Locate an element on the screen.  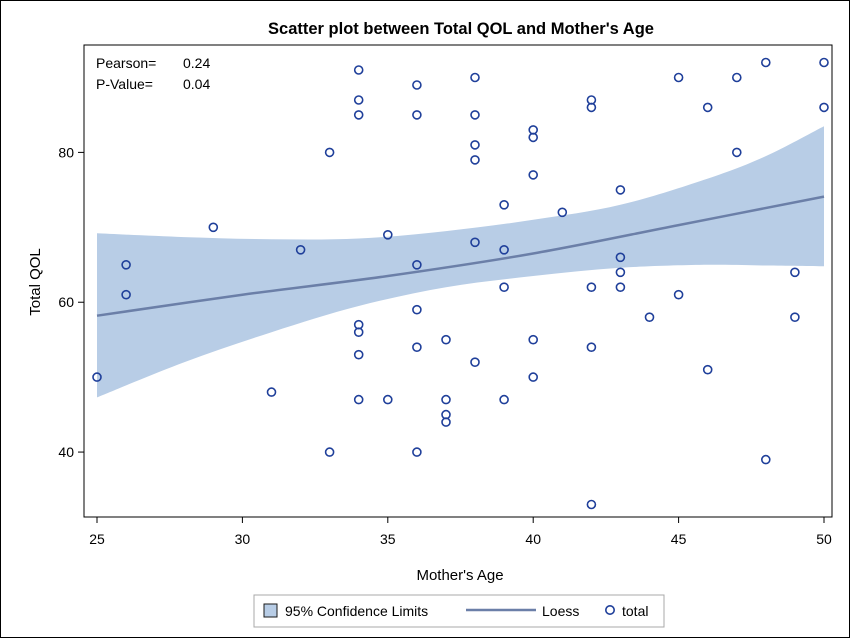
y-axis-ticks: 40 60 80 is located at coordinates (71, 302).